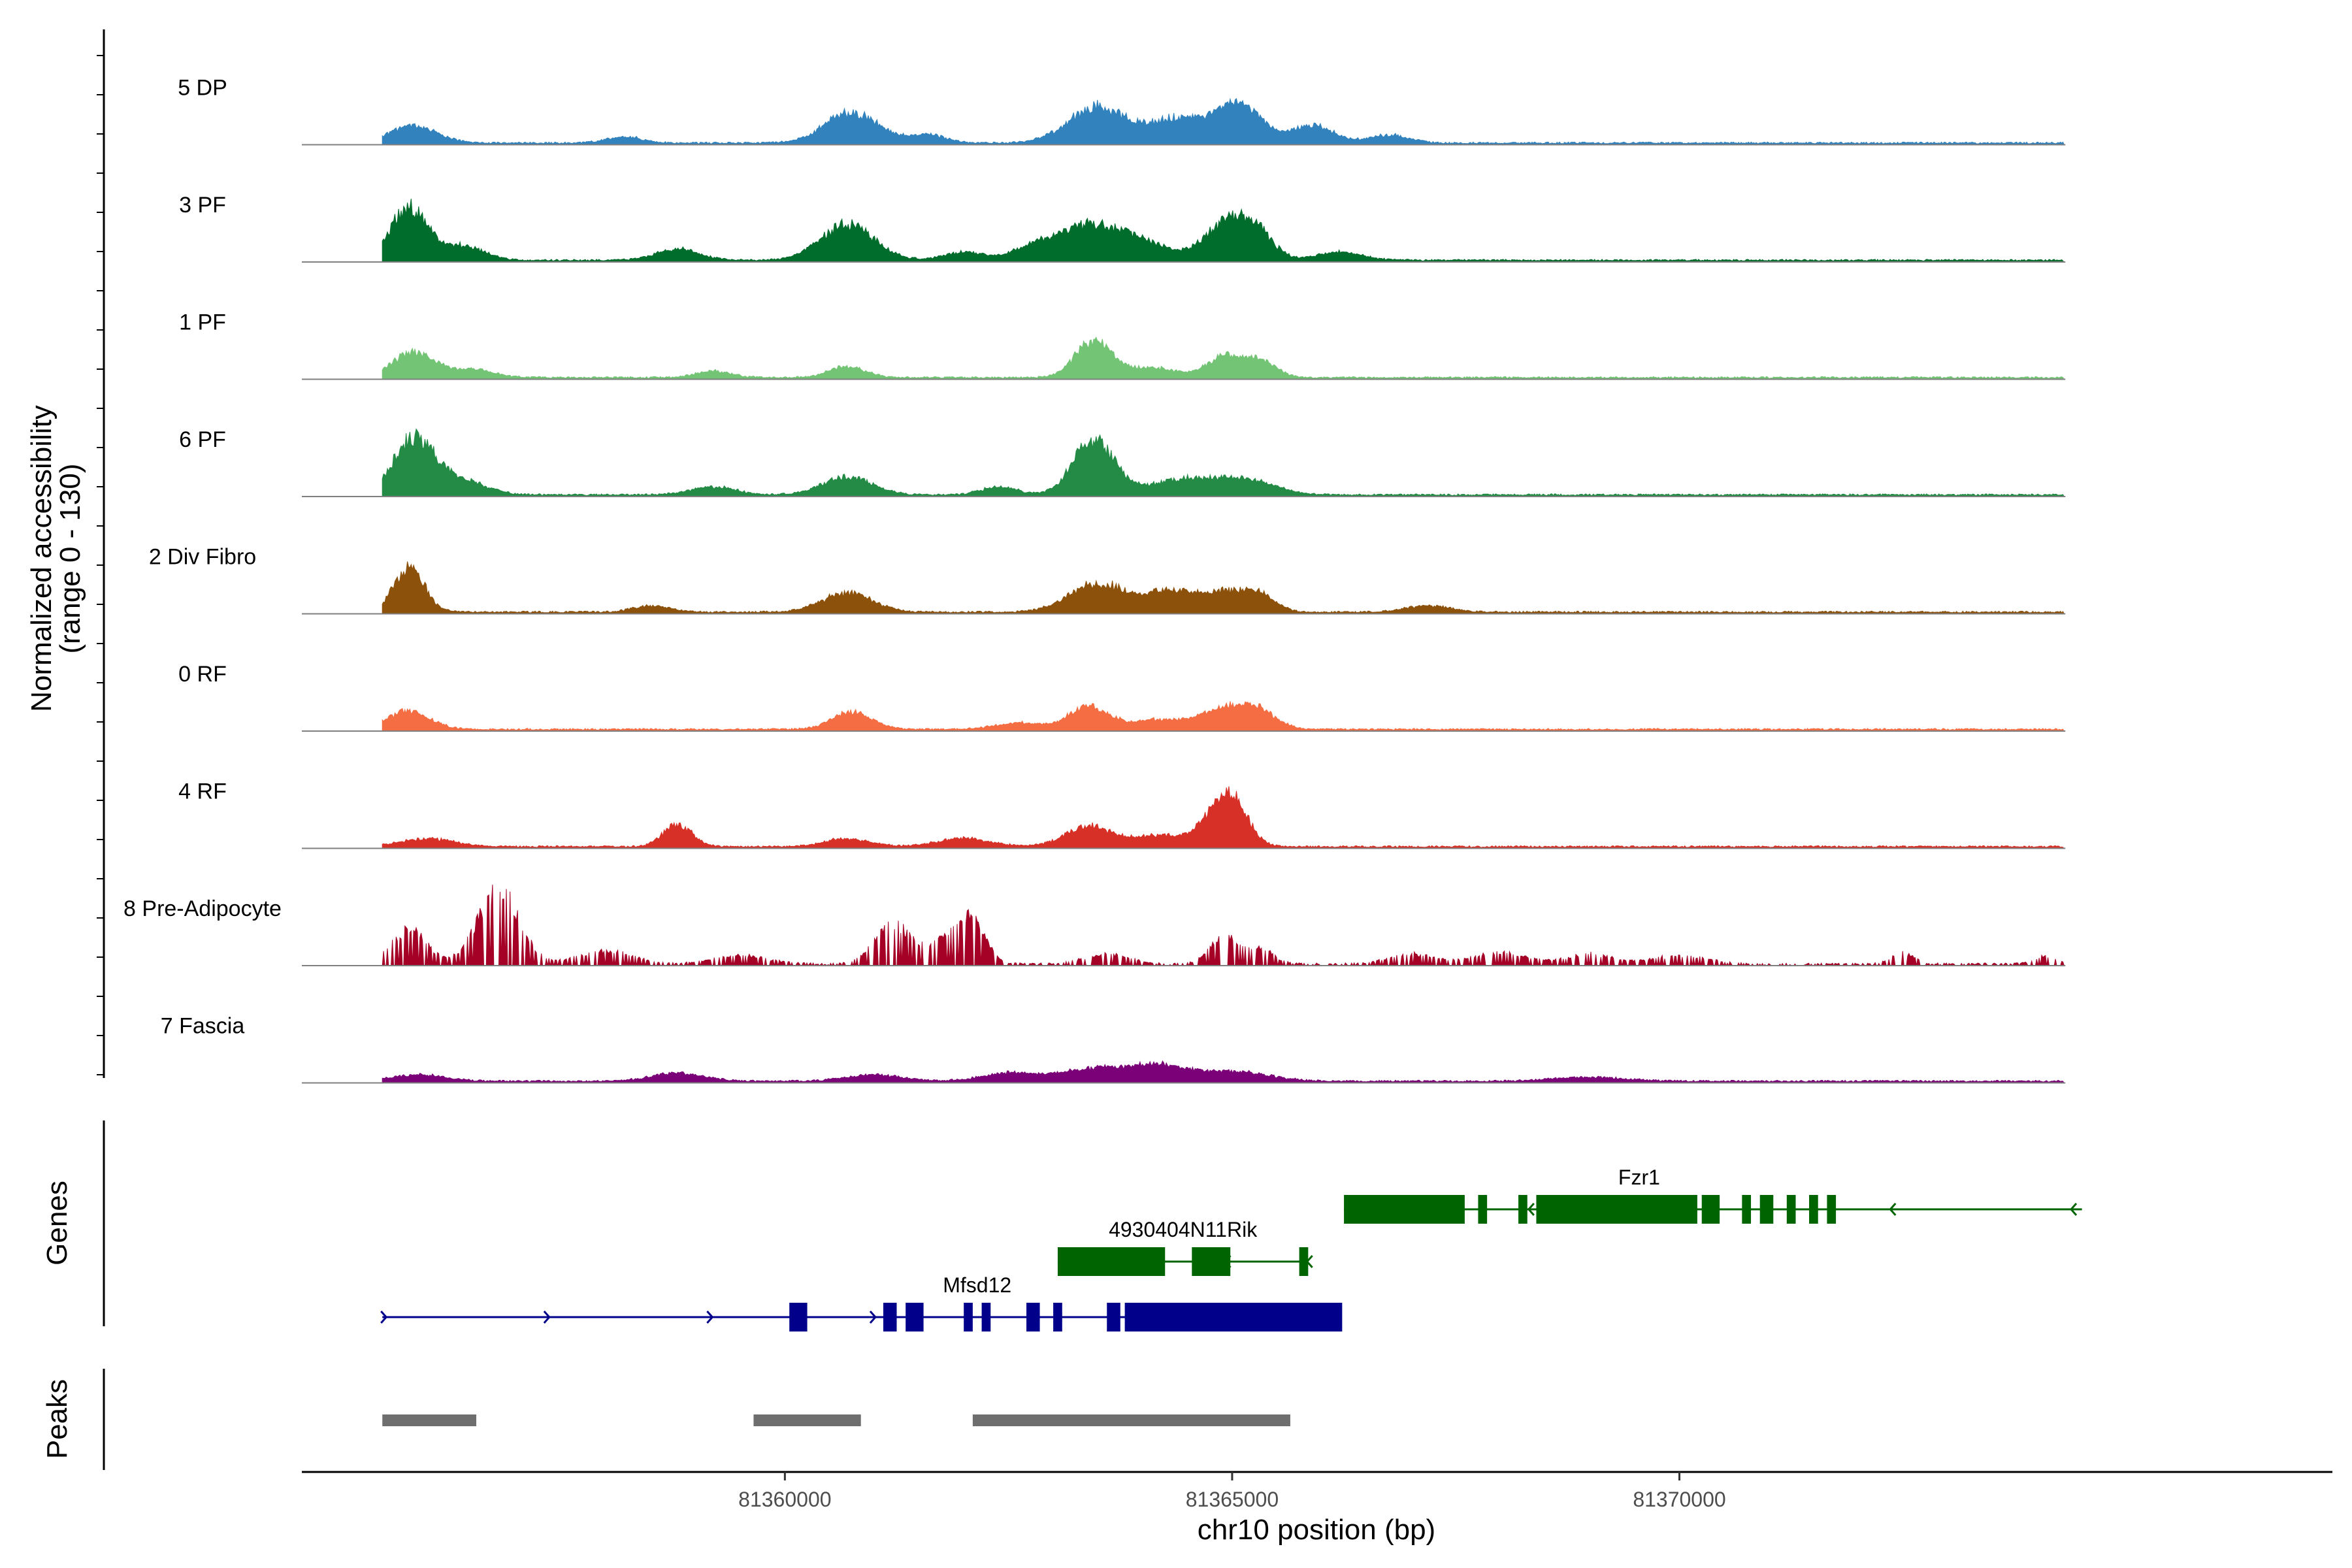  I want to click on track-6: 4 RF, so click(1122, 814).